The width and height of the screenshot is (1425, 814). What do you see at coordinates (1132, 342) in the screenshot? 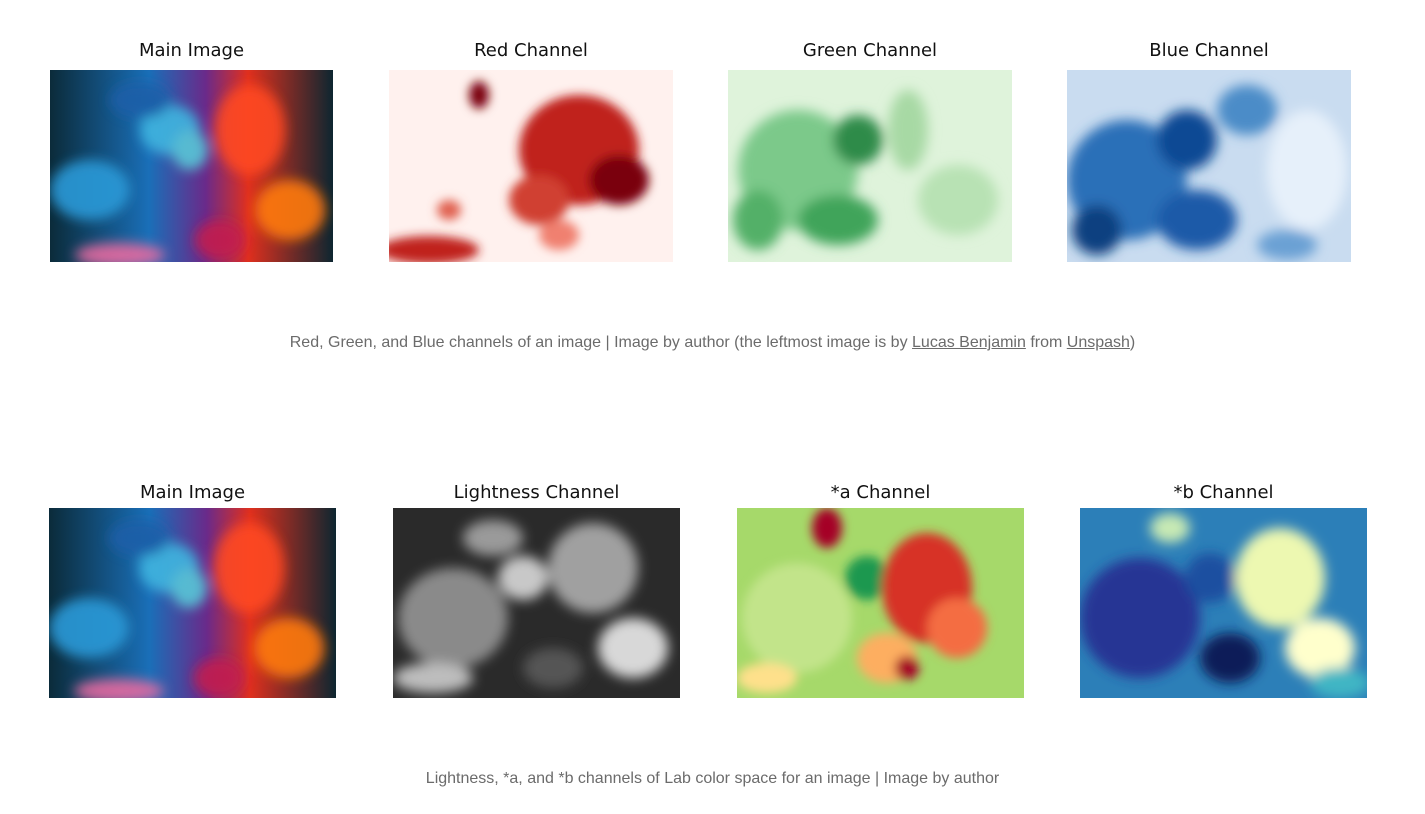
I see `caption-text: )` at bounding box center [1132, 342].